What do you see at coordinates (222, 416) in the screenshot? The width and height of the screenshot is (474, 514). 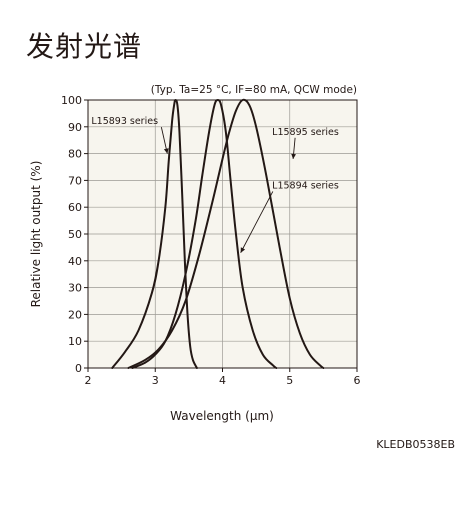 I see `x-axis-label: Wavelength (µm)` at bounding box center [222, 416].